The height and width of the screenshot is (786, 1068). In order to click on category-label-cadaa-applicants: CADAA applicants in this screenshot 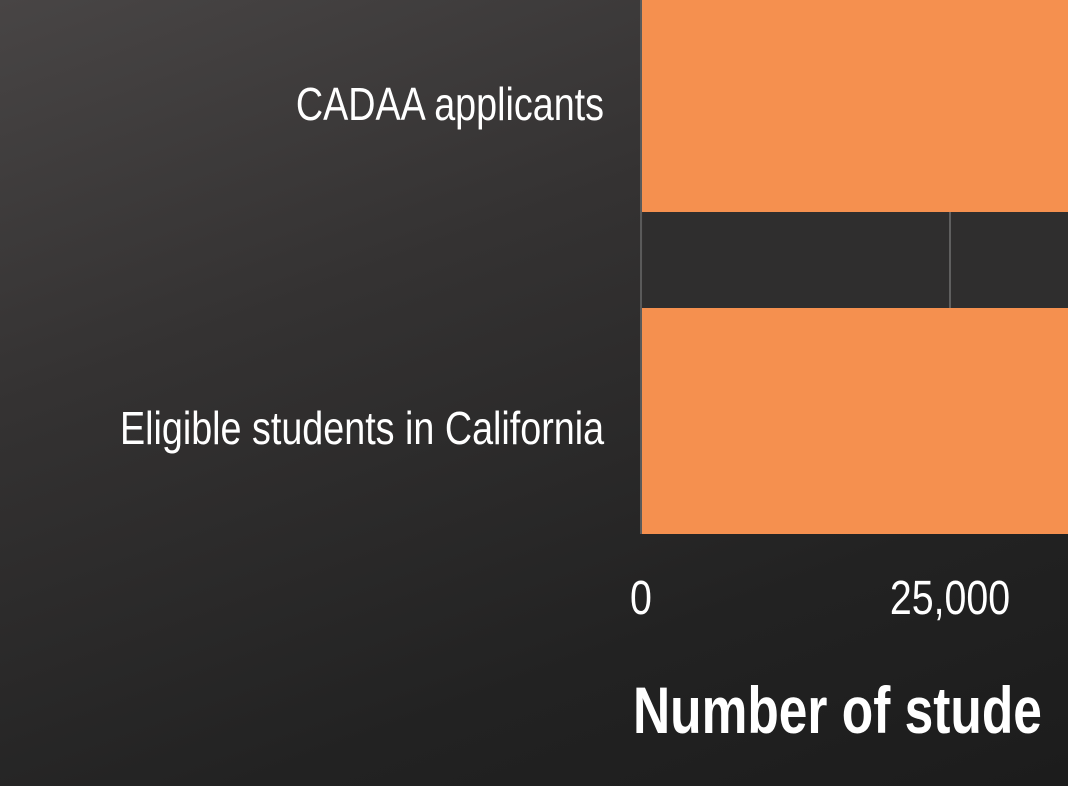, I will do `click(450, 103)`.